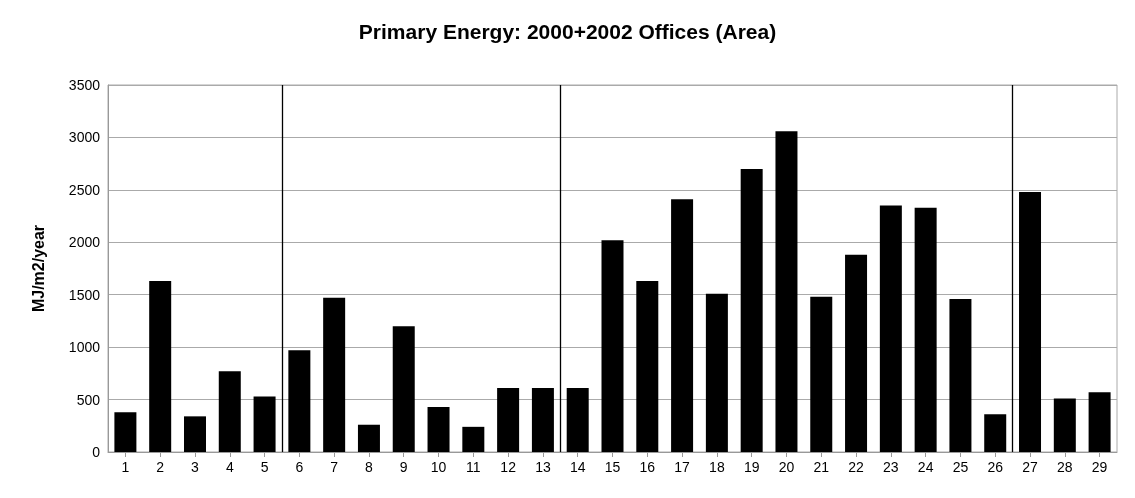 The image size is (1135, 498). Describe the element at coordinates (856, 467) in the screenshot. I see `x-tick-label: 22` at that location.